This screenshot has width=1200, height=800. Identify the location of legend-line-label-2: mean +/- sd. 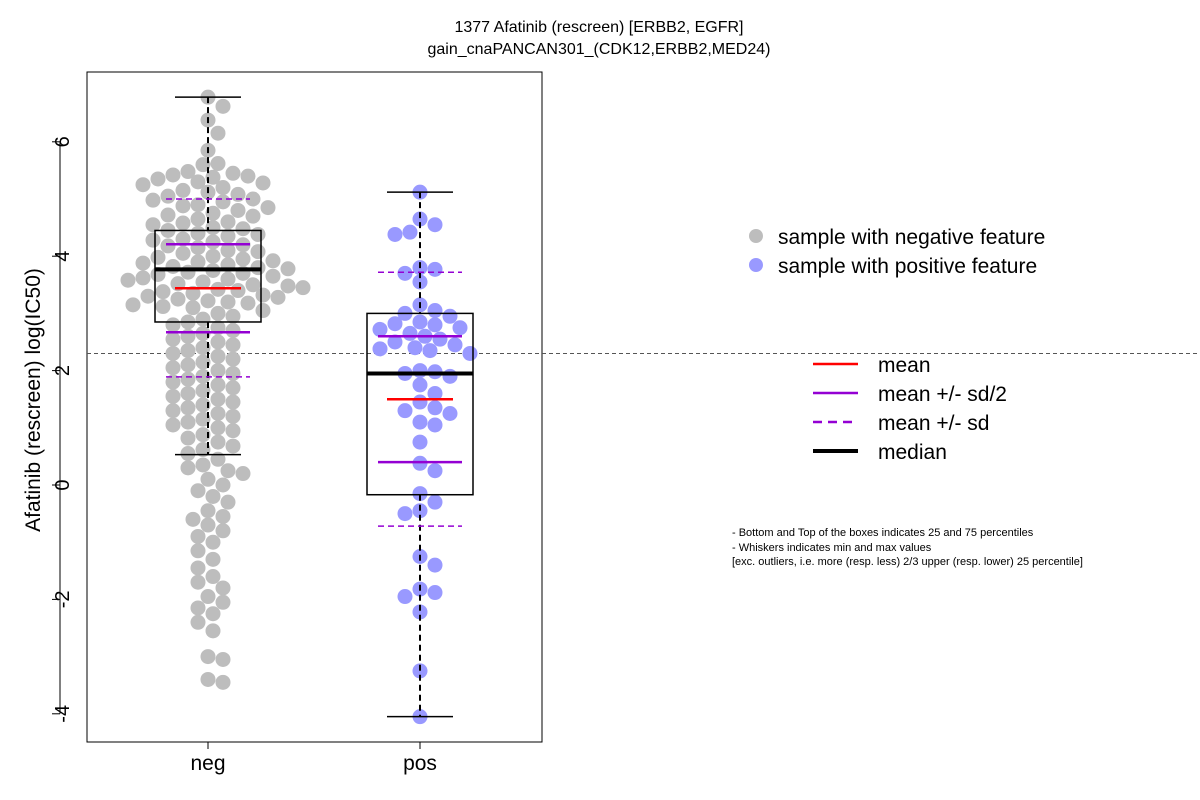
(933, 423).